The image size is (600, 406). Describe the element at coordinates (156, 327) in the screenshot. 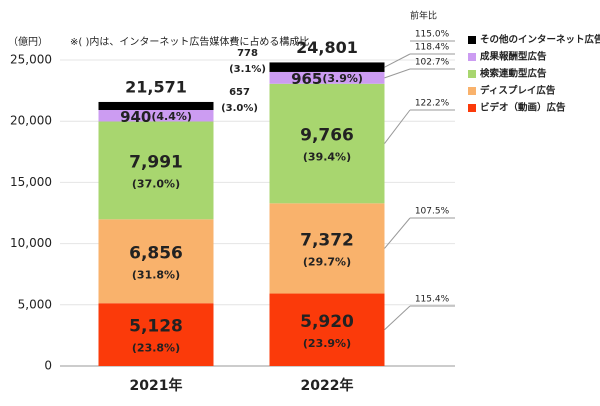

I see `value-label: 5,128` at that location.